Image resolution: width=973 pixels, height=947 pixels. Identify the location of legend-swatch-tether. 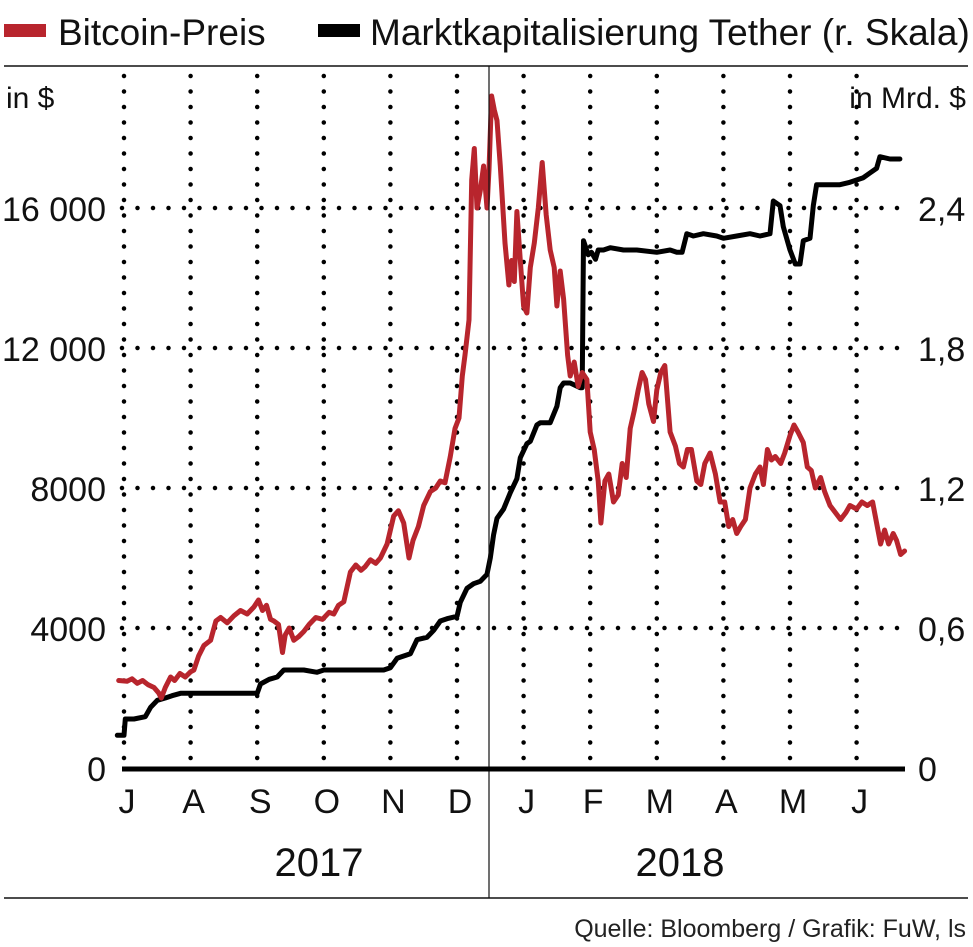
(339, 30).